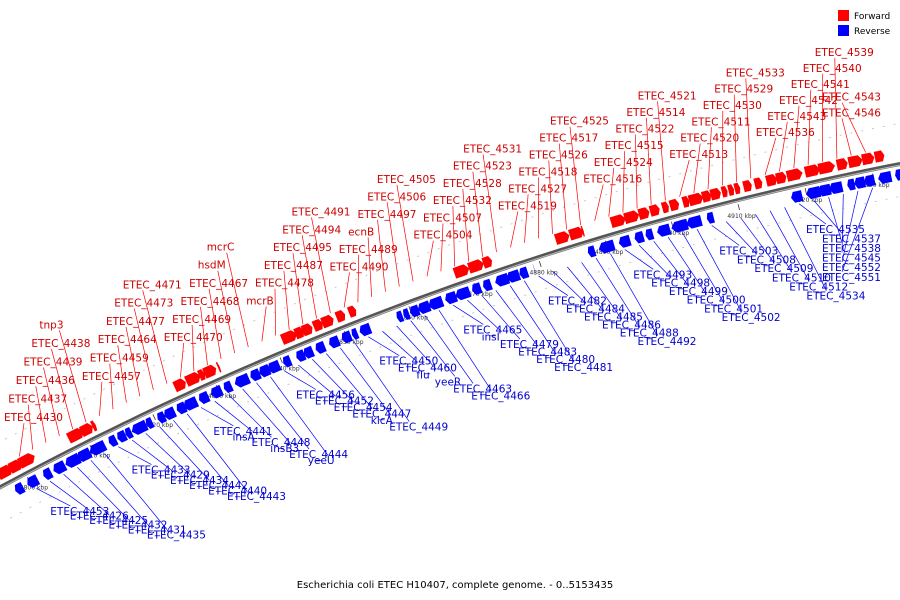  Describe the element at coordinates (872, 17) in the screenshot. I see `legend-forward-label: Forward` at that location.